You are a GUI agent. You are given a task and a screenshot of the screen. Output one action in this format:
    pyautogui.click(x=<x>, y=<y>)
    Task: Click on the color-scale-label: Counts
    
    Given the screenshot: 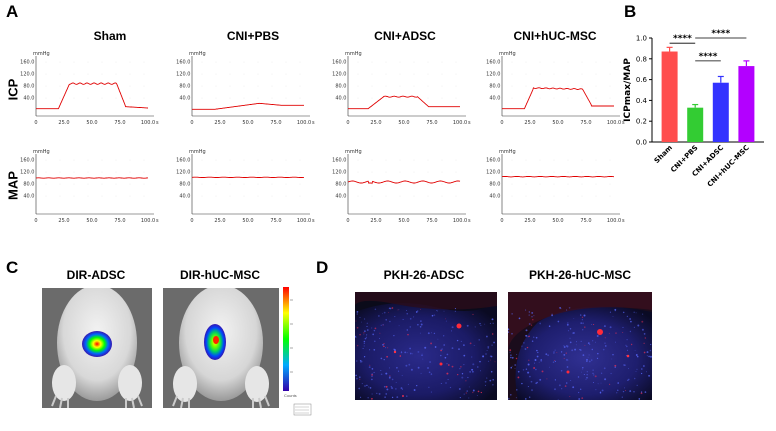 What is the action you would take?
    pyautogui.click(x=290, y=395)
    